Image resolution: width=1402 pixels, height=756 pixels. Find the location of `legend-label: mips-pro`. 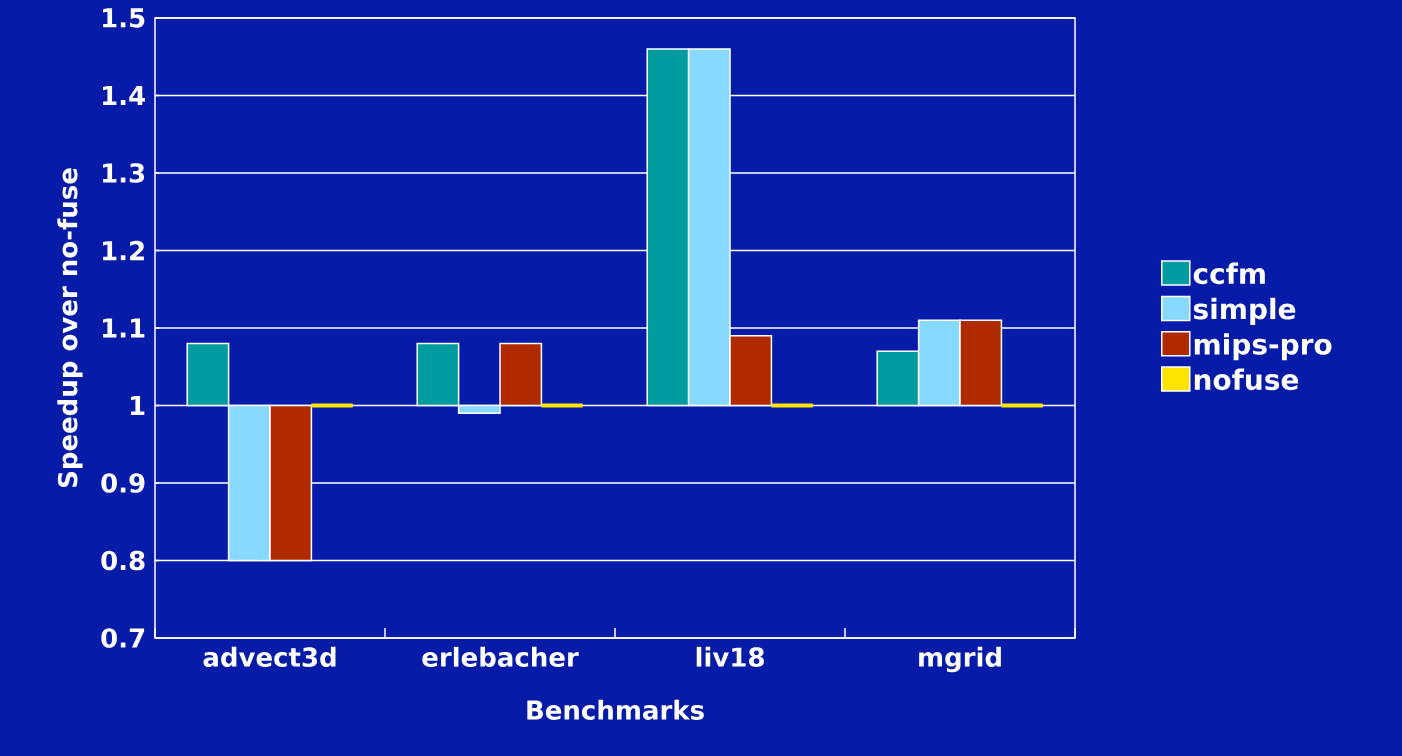

legend-label: mips-pro is located at coordinates (1263, 347).